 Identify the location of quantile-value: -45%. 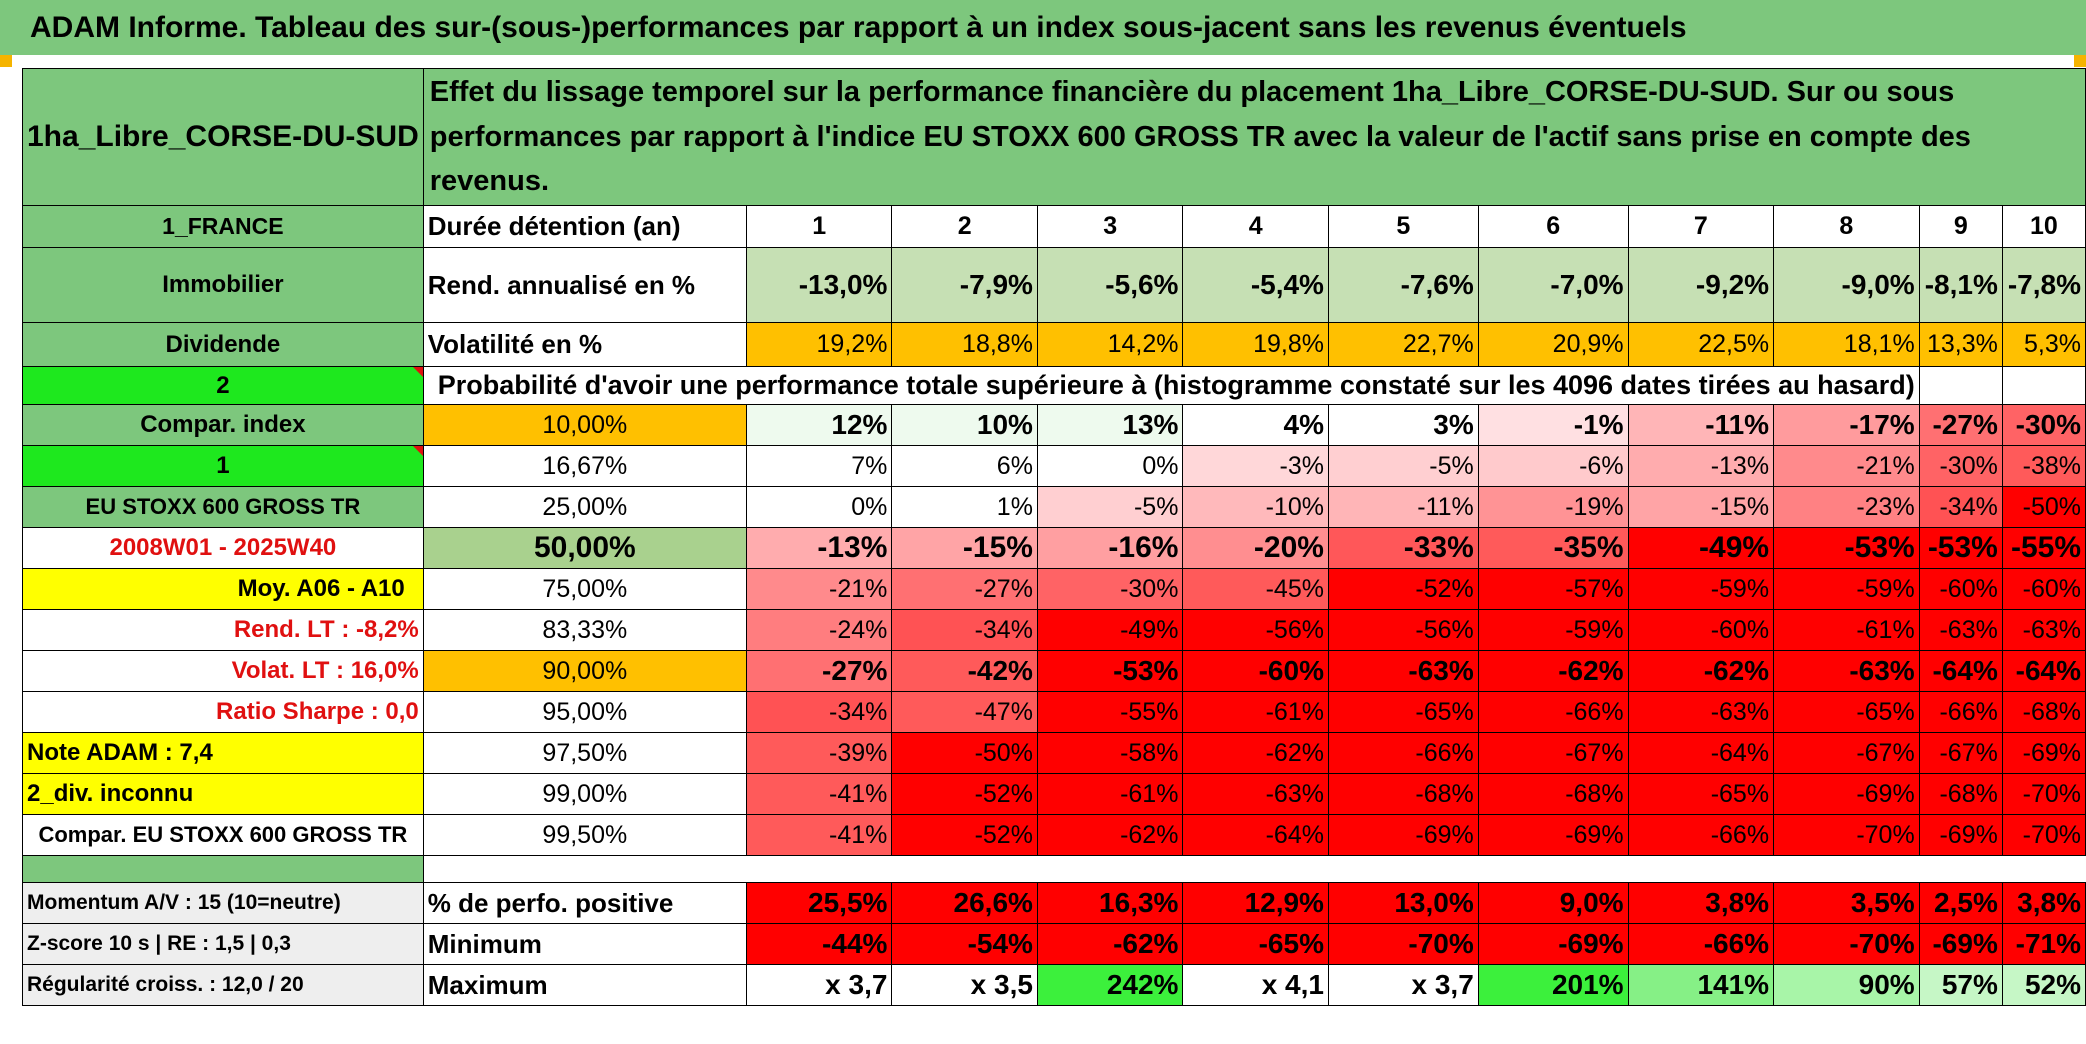
(1255, 589).